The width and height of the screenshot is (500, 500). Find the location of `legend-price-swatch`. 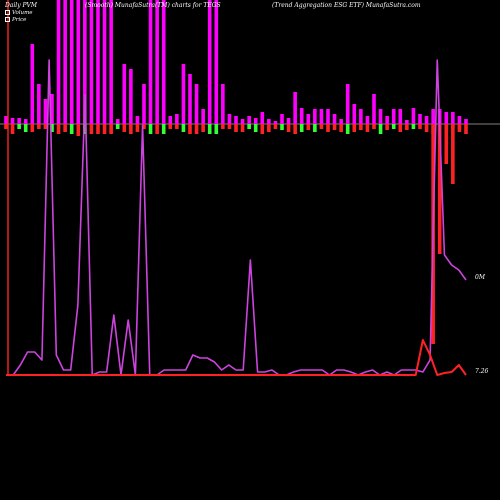

legend-price-swatch is located at coordinates (7, 19).